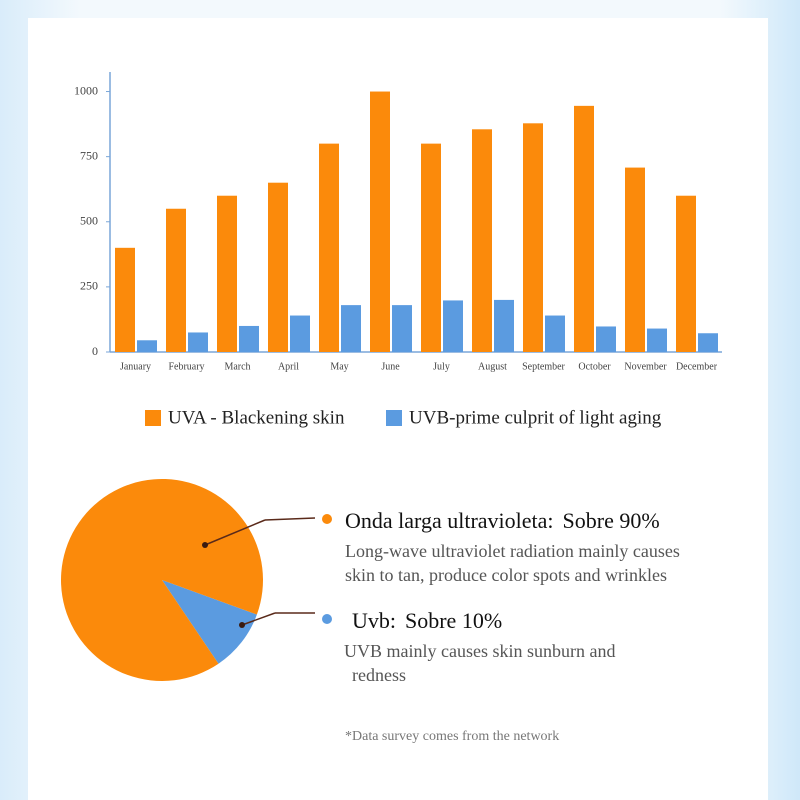 This screenshot has height=800, width=800. Describe the element at coordinates (441, 366) in the screenshot. I see `x-tick-label: July` at that location.